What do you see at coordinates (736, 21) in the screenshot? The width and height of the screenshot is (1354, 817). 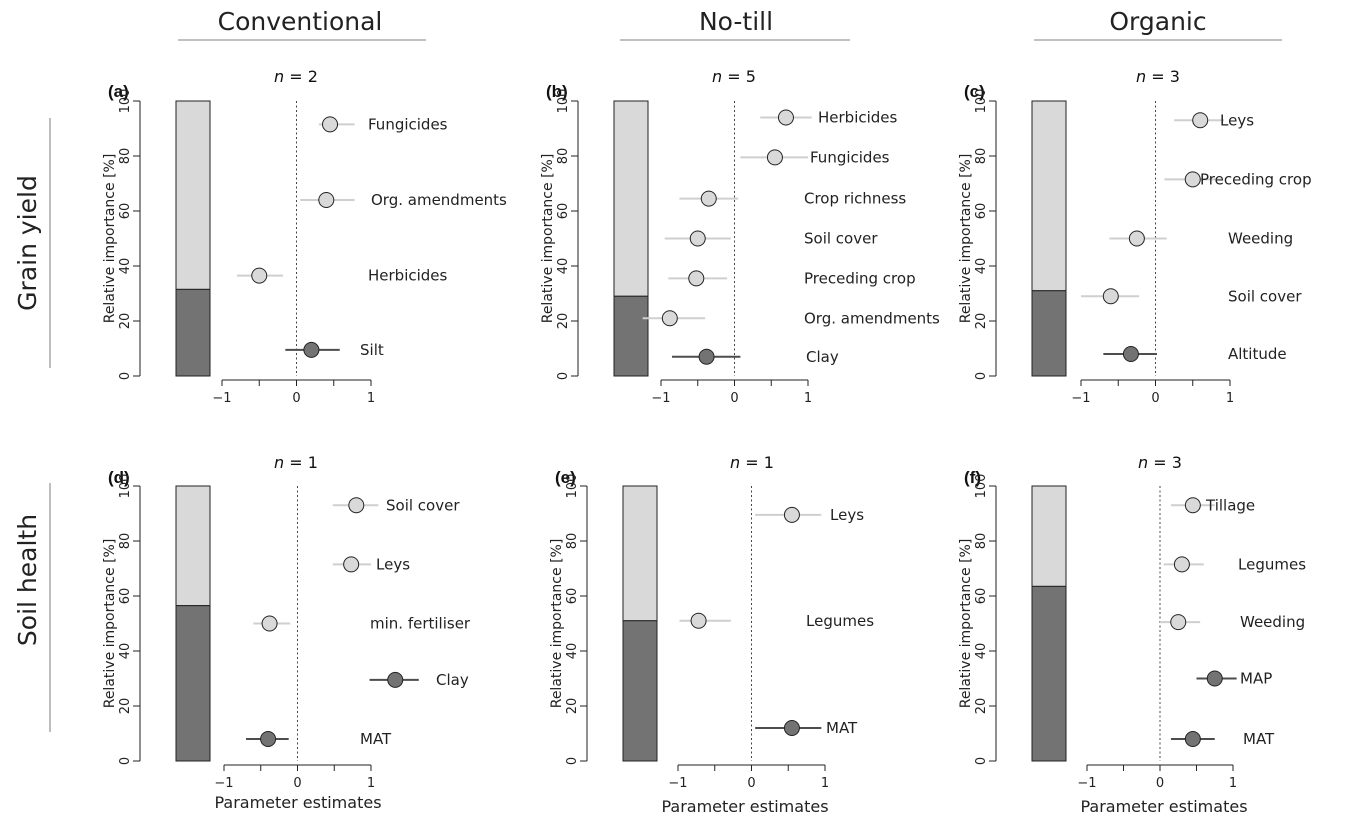 I see `column-title-no-till: No-till` at bounding box center [736, 21].